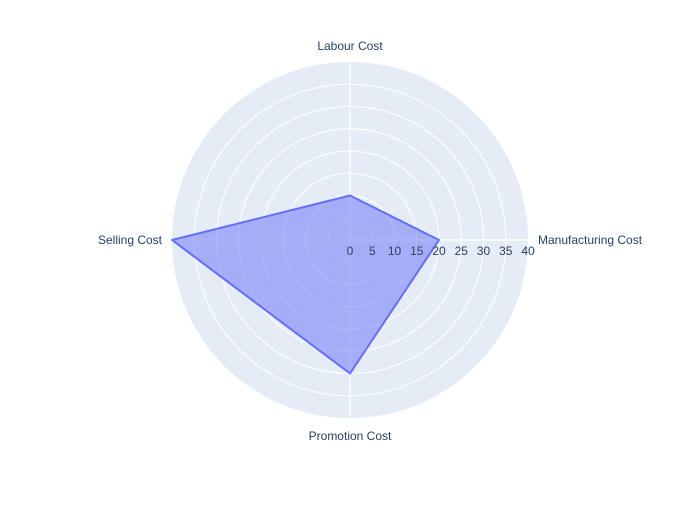 The width and height of the screenshot is (700, 505). What do you see at coordinates (350, 251) in the screenshot?
I see `radial-tick-label: 0` at bounding box center [350, 251].